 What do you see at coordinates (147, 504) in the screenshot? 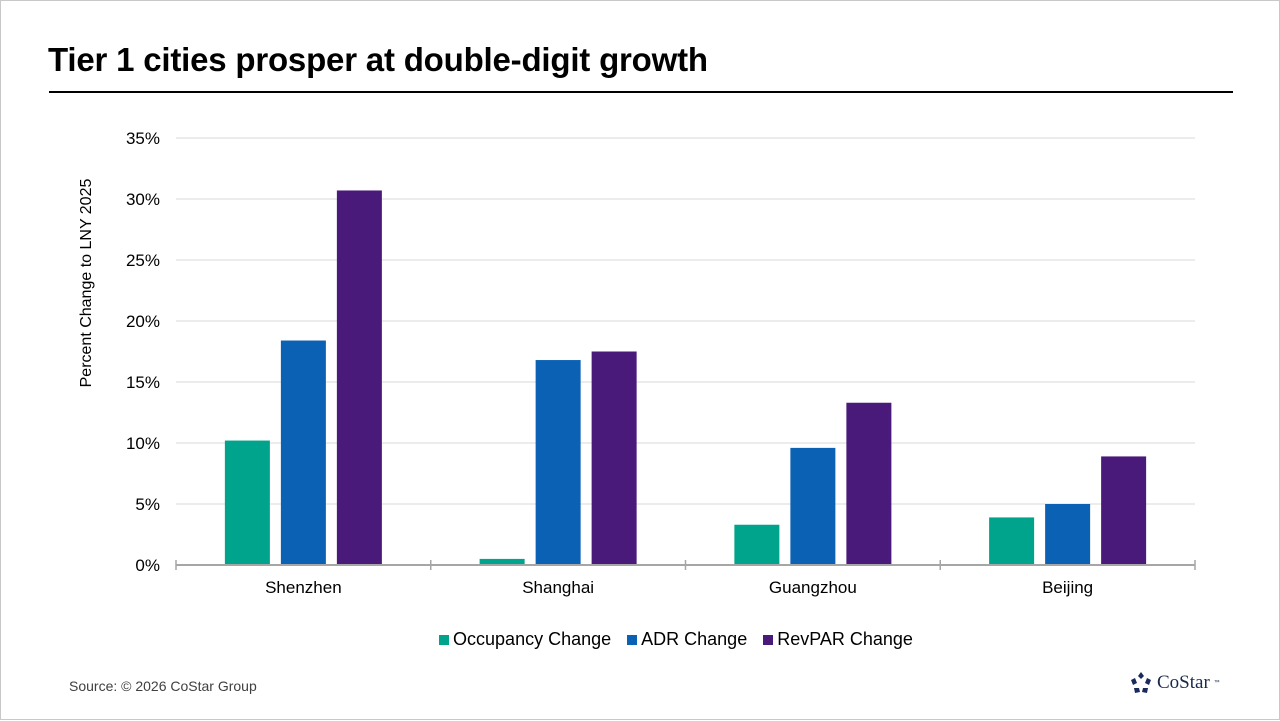
I see `y-tick-label: 5%` at bounding box center [147, 504].